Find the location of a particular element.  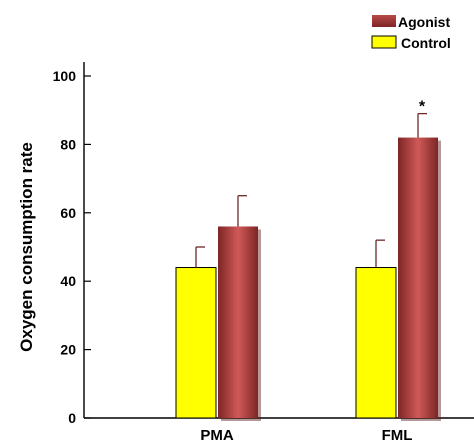

category-label-fml: FML is located at coordinates (397, 435).